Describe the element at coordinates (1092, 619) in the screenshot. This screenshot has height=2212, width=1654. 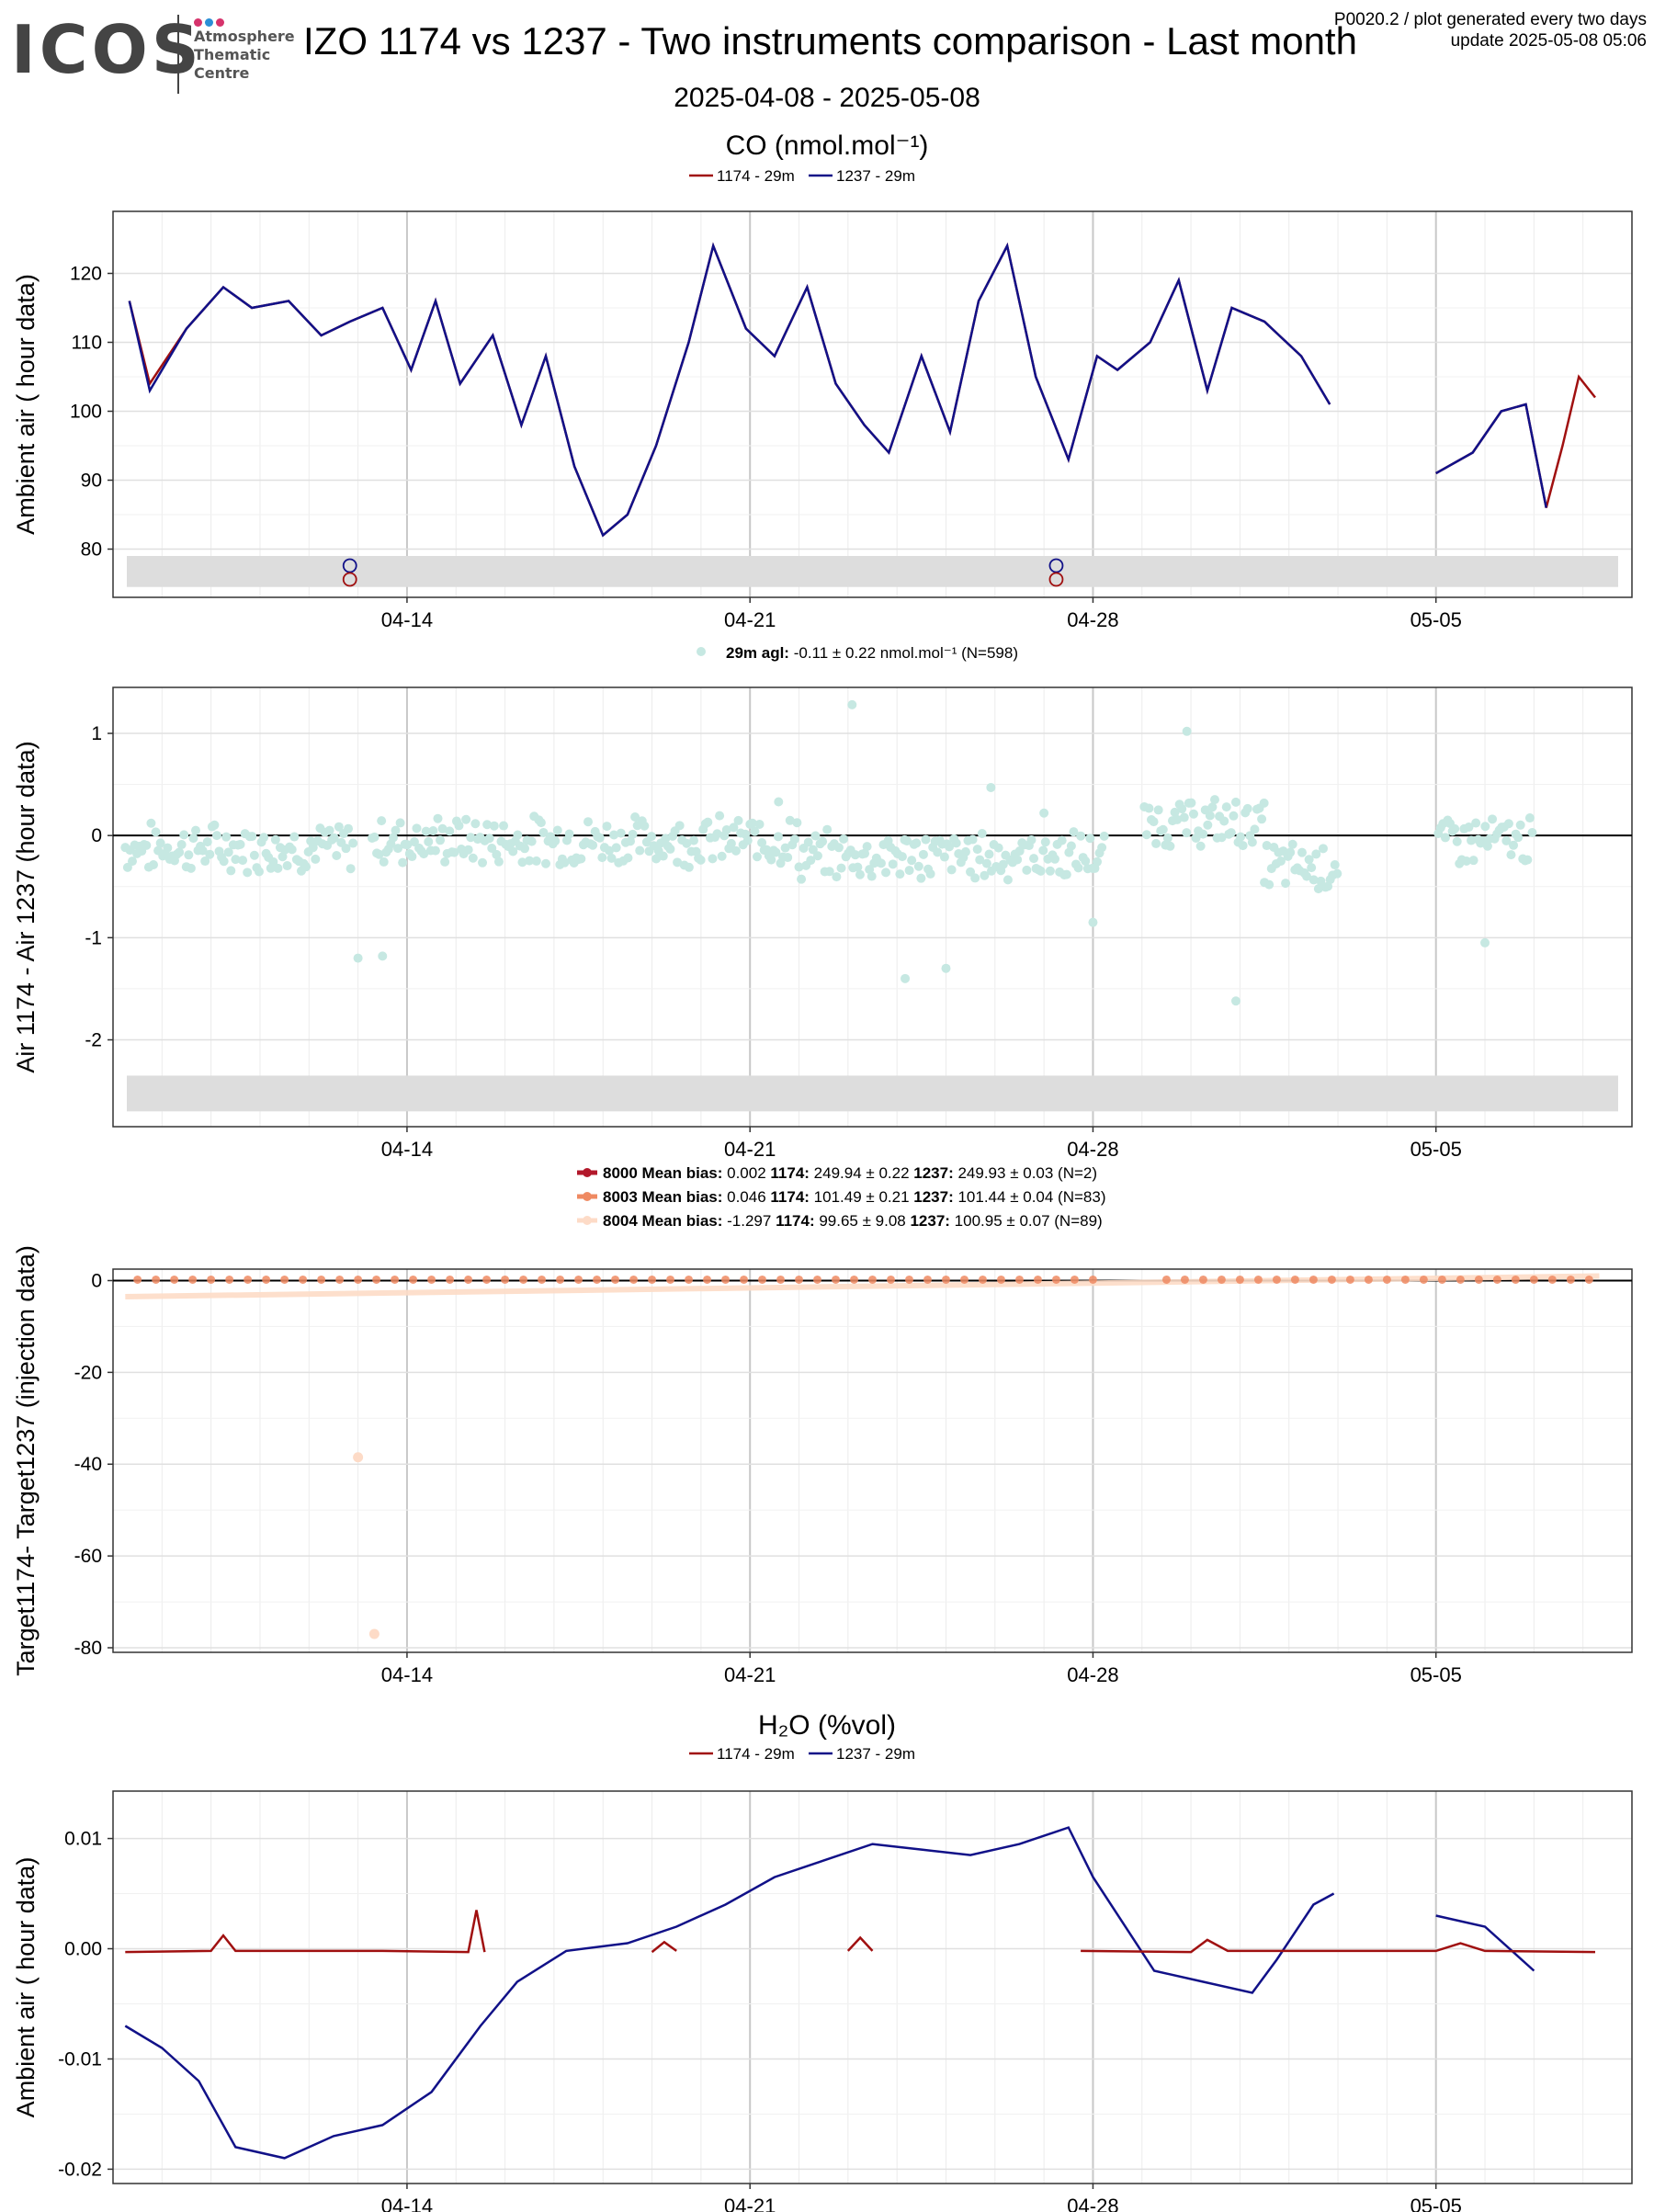
I see `x-tick-label: 04-28` at that location.